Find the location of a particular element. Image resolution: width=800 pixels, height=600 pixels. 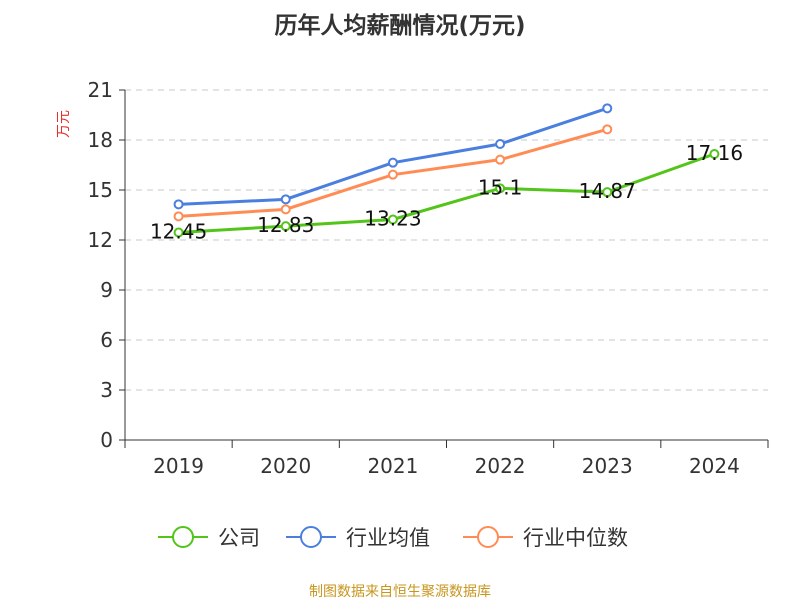

x-tick-label: 2021 is located at coordinates (392, 466).